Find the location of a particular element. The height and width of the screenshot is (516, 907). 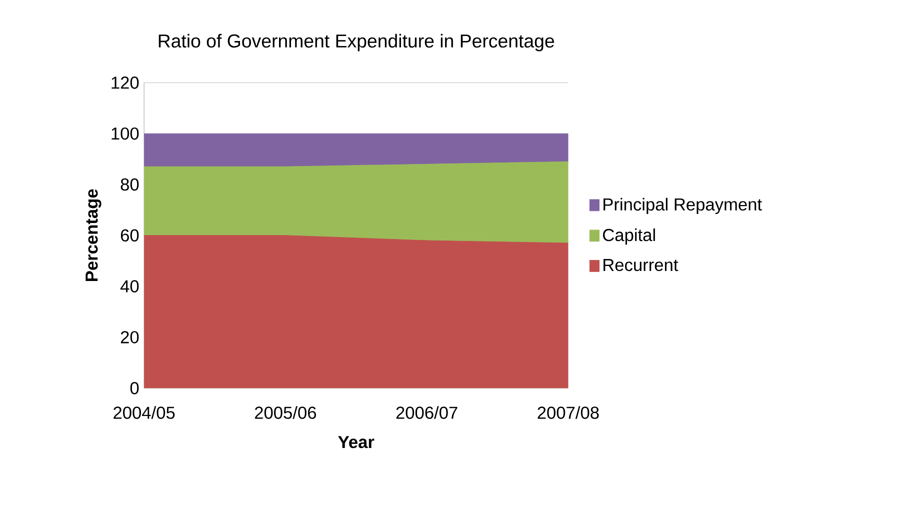

x-tick-label: 2004/05 is located at coordinates (144, 412).